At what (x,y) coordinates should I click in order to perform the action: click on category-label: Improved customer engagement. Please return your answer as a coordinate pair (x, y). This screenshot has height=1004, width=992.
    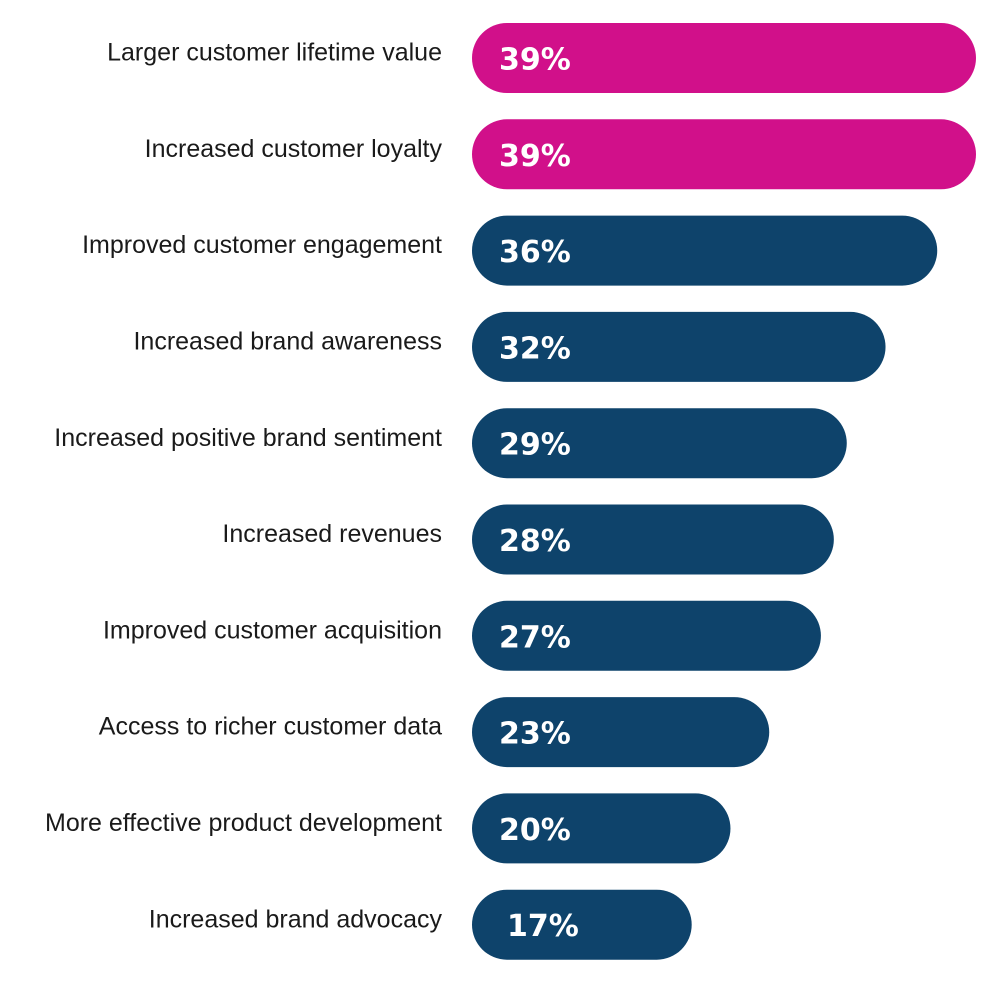
    Looking at the image, I should click on (262, 245).